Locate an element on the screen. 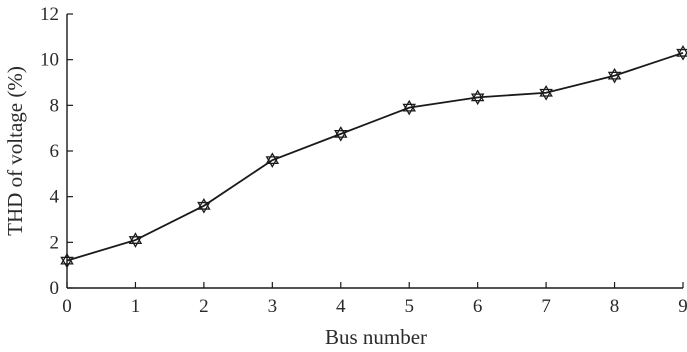 This screenshot has width=687, height=352. y-tick-label: 0 is located at coordinates (55, 288).